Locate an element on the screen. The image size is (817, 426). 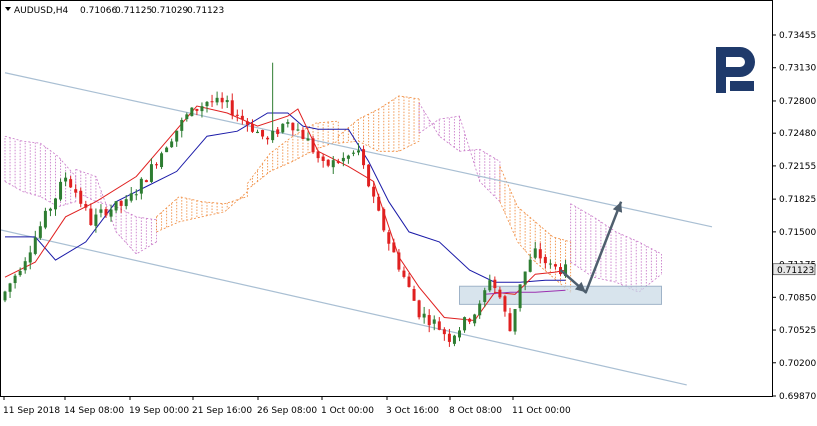
time-tick-label: 26 Sep 08:00 is located at coordinates (287, 411).